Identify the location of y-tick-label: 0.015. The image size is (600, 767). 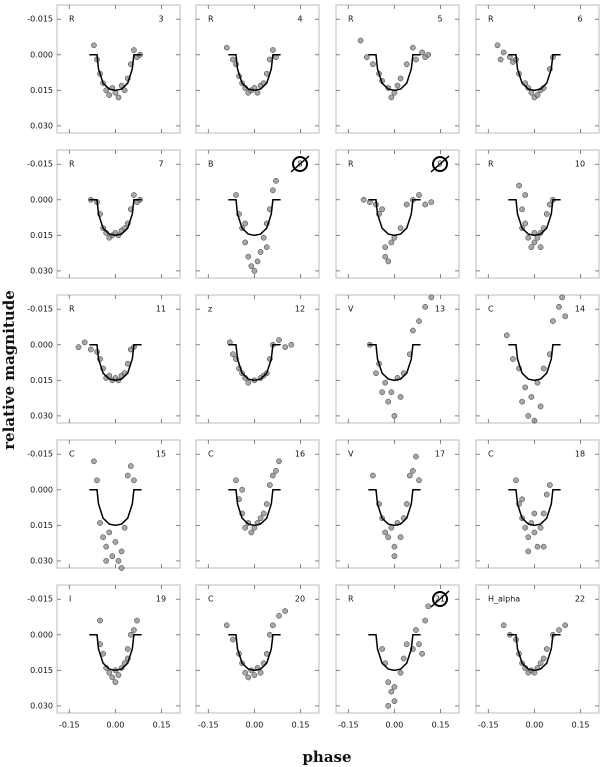
(41, 90).